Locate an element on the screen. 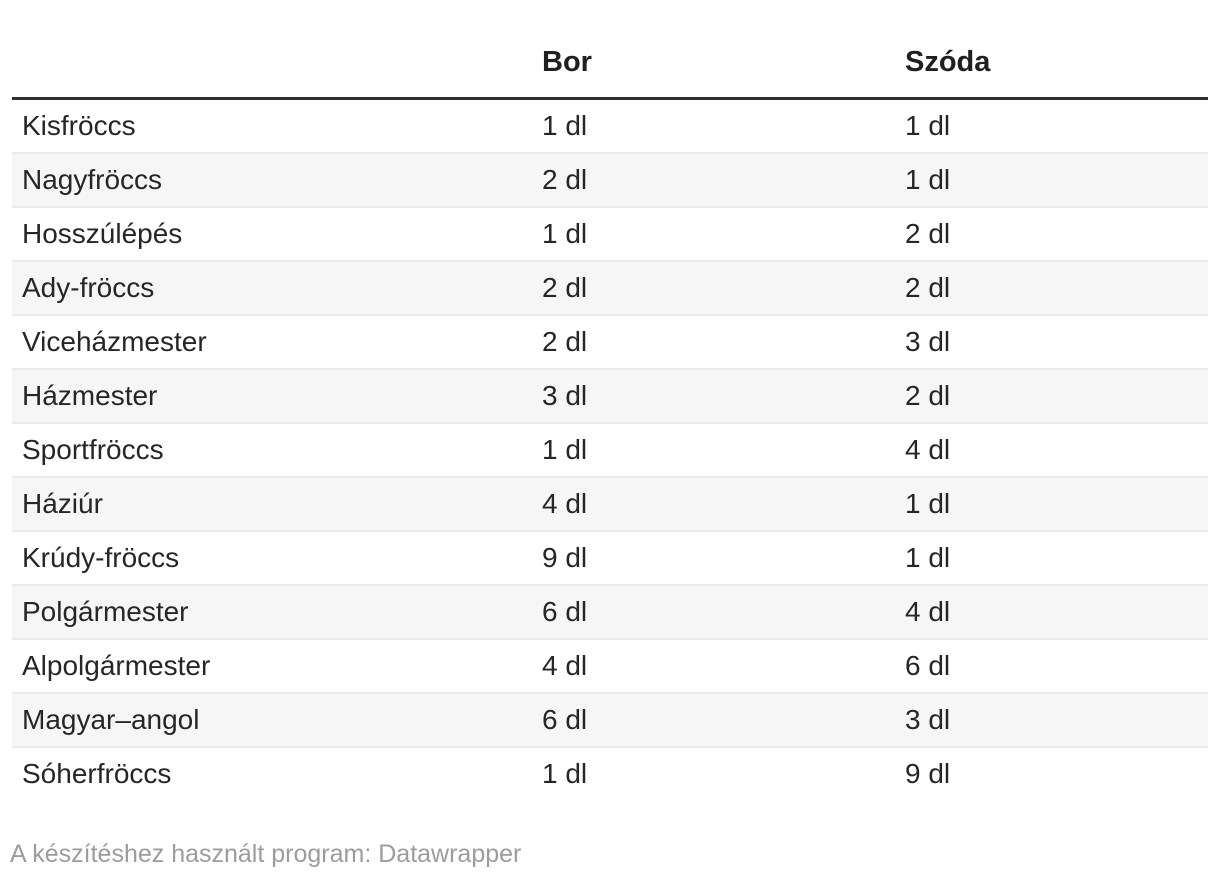 The height and width of the screenshot is (878, 1220). table-row: Sóherfröccs 1 dl 9 dl is located at coordinates (610, 773).